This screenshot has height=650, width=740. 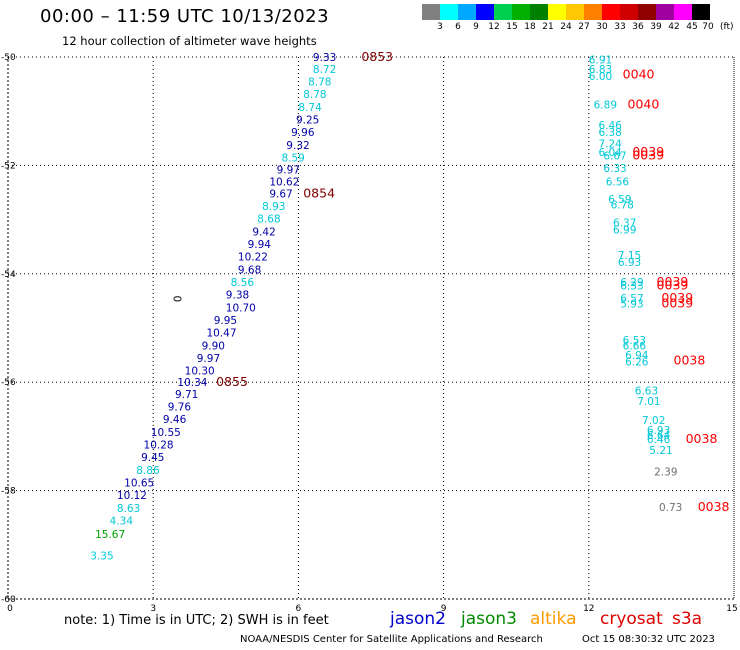 What do you see at coordinates (637, 356) in the screenshot?
I see `wave-height-label: 6.94` at bounding box center [637, 356].